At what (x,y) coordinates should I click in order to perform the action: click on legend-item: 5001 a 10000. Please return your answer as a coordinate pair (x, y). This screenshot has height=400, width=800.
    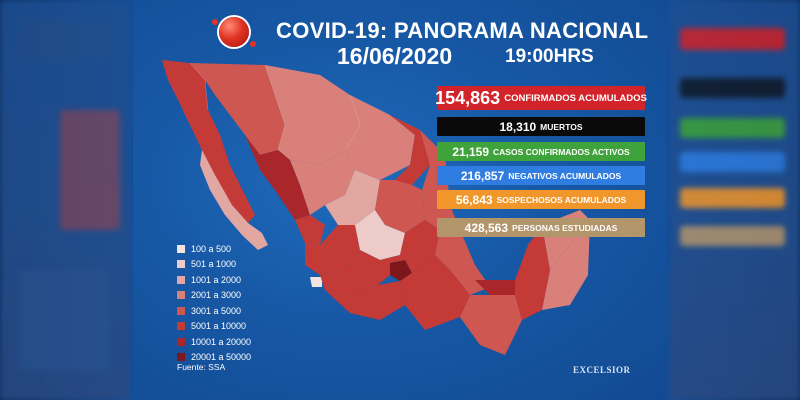
    Looking at the image, I should click on (214, 327).